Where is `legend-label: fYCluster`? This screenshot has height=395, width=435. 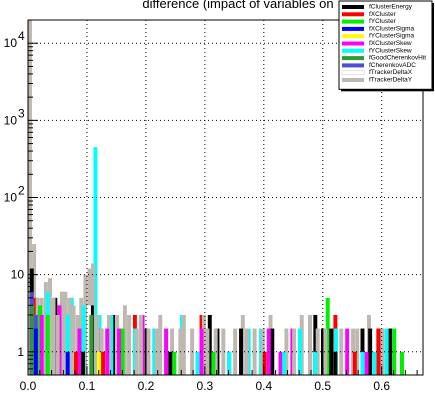 legend-label: fYCluster is located at coordinates (383, 21).